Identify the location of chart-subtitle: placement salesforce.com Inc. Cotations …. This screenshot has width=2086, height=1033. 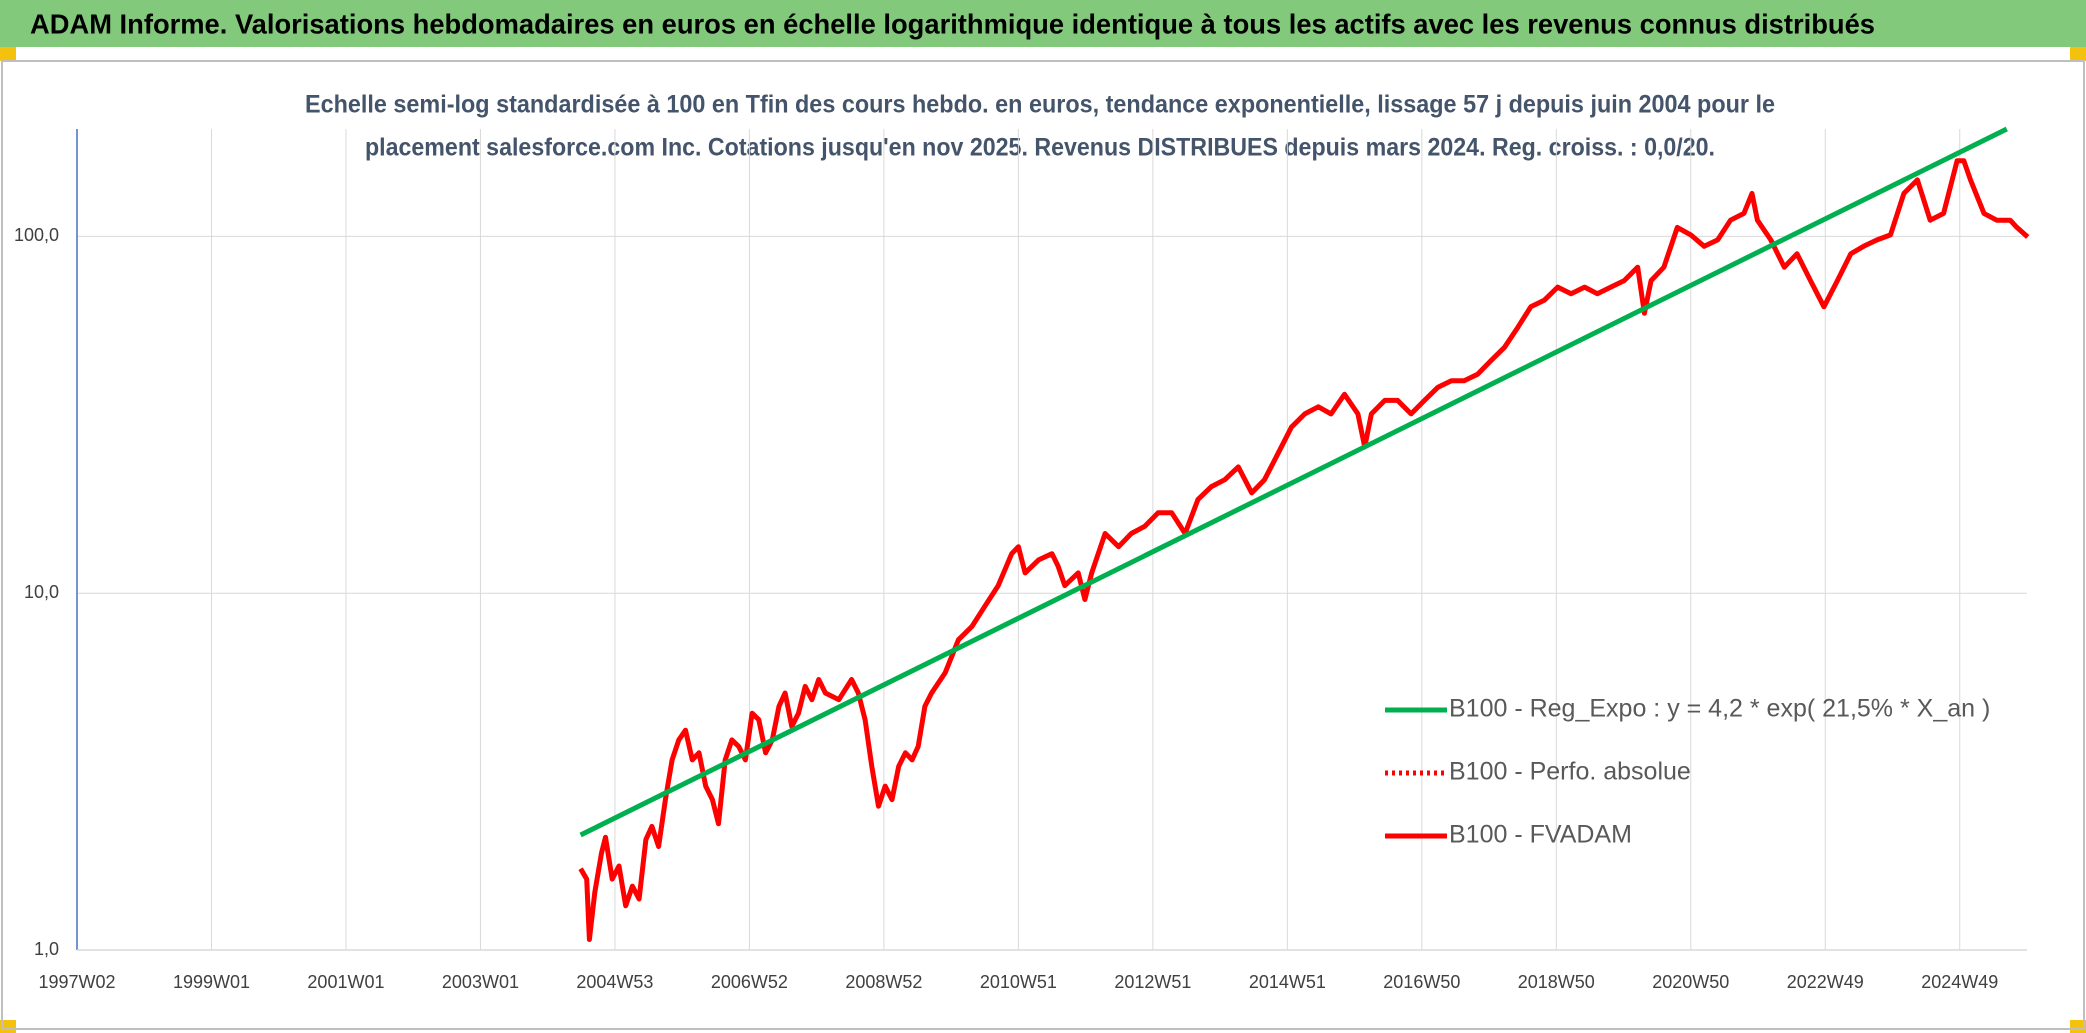
(1040, 148).